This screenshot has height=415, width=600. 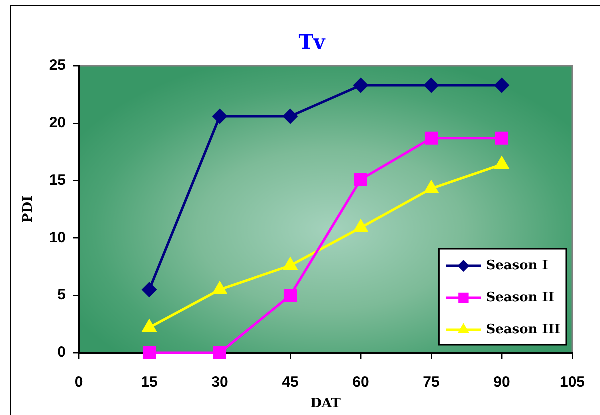 I want to click on x-tick-label: 90, so click(x=502, y=383).